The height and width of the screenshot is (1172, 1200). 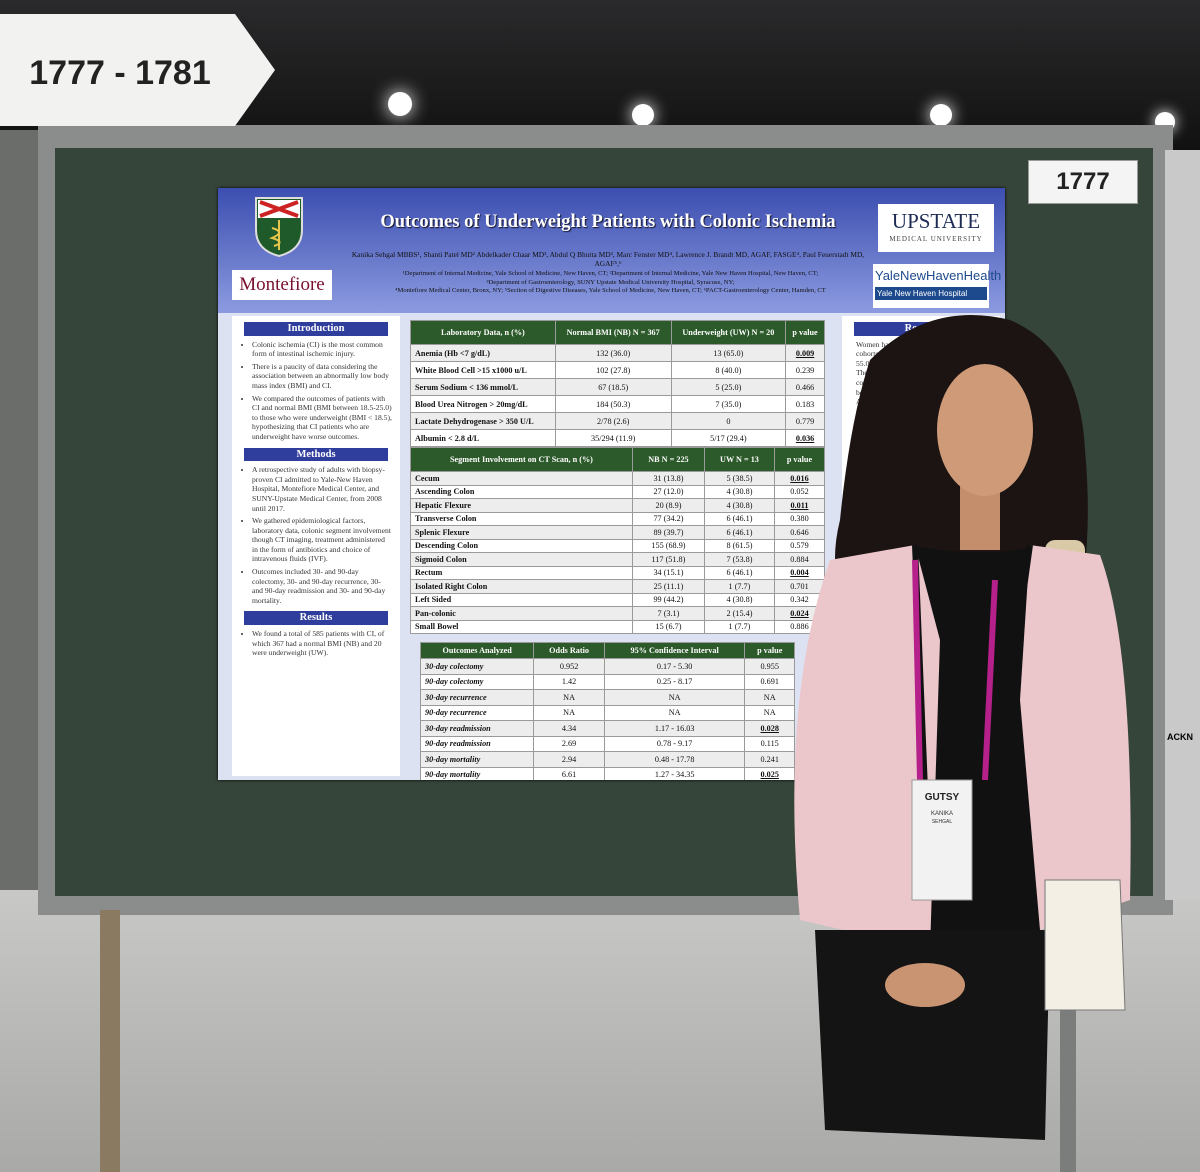 I want to click on table-cell: Transverse Colon, so click(x=521, y=518).